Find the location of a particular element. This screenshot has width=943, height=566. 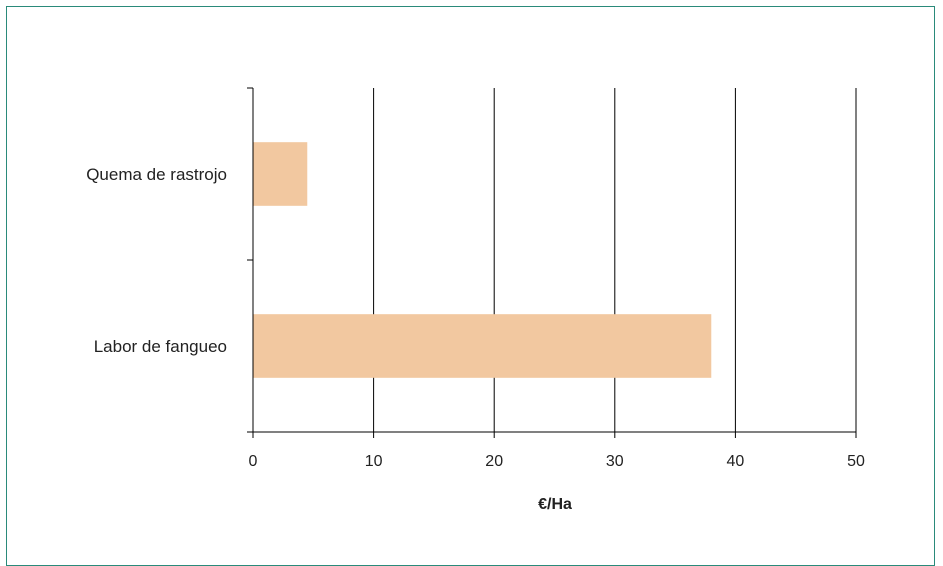

category-label: Labor de fangueo is located at coordinates (160, 346).